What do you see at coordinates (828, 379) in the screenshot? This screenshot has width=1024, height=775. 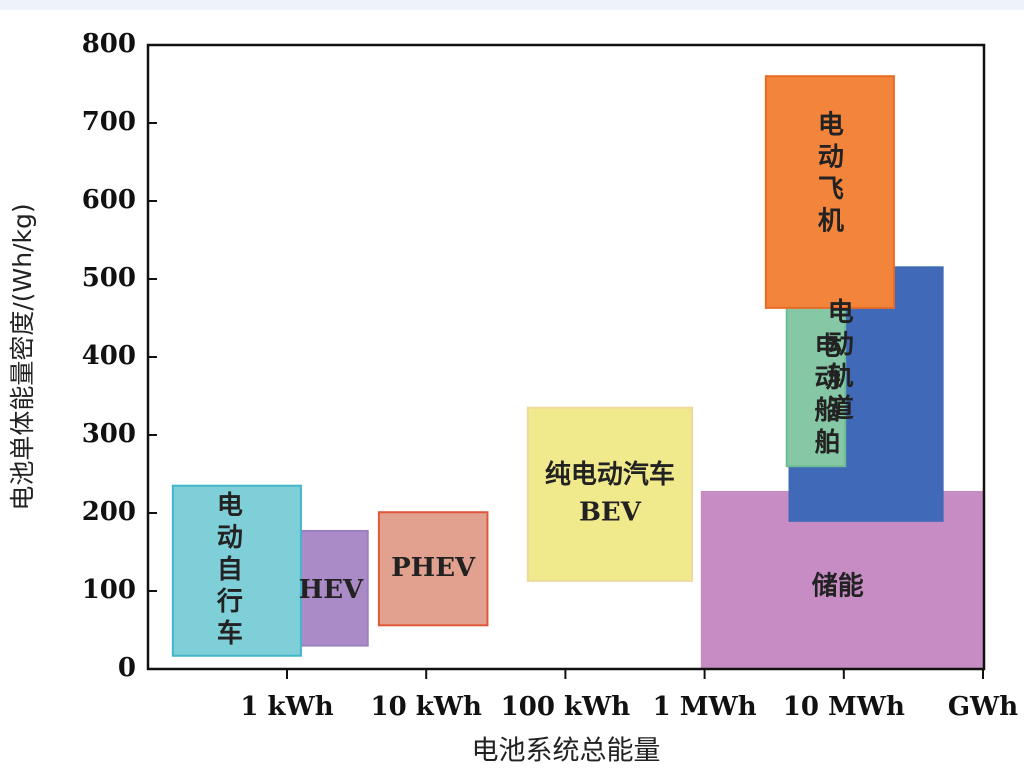 I see `region-label-5-1: 动` at bounding box center [828, 379].